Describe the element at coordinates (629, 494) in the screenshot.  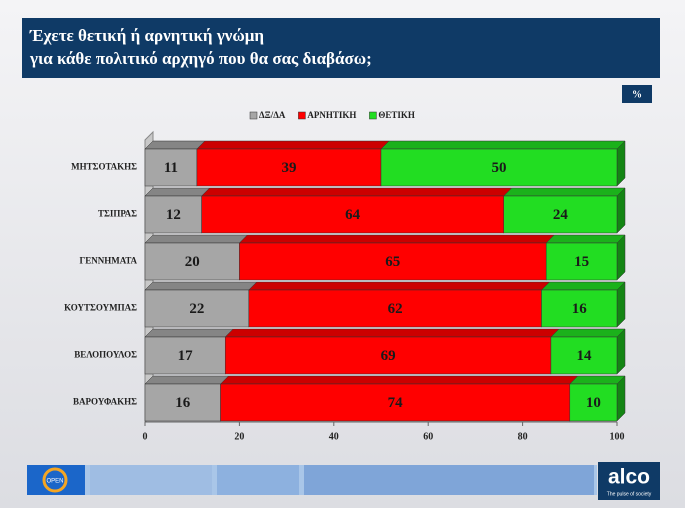
I see `brand-tagline: The pulse of society` at that location.